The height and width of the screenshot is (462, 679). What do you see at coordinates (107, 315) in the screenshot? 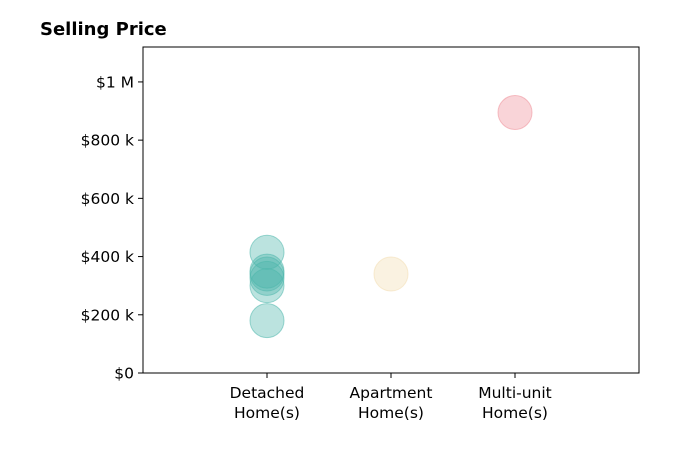
I see `y-tick-label: $200 k` at bounding box center [107, 315].